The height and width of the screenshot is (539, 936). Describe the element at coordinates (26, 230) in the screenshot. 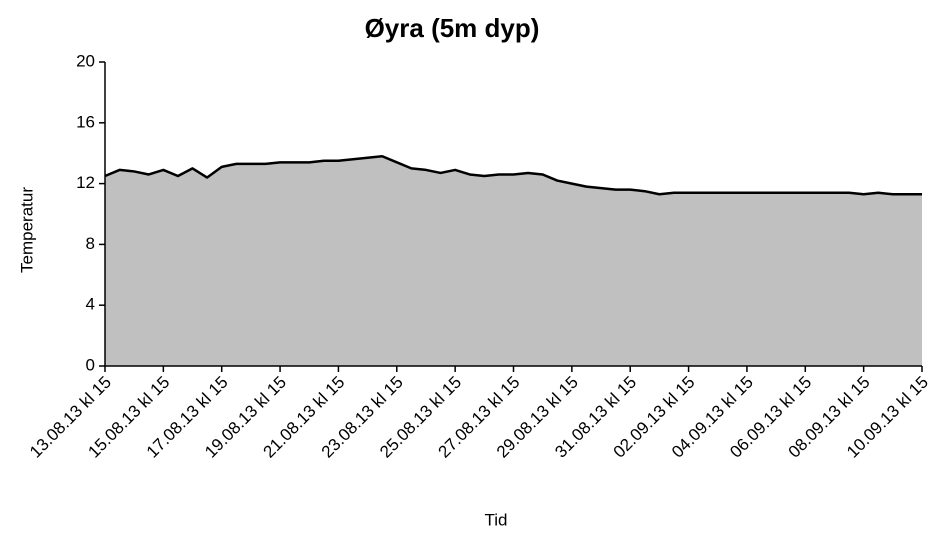

I see `y-axis-label: Temperatur` at that location.